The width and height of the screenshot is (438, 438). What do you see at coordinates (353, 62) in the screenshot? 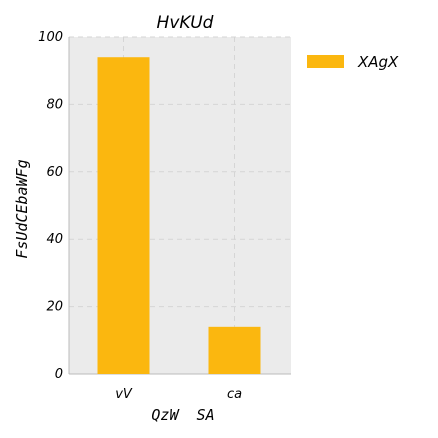
I see `legend: XAgX` at bounding box center [353, 62].